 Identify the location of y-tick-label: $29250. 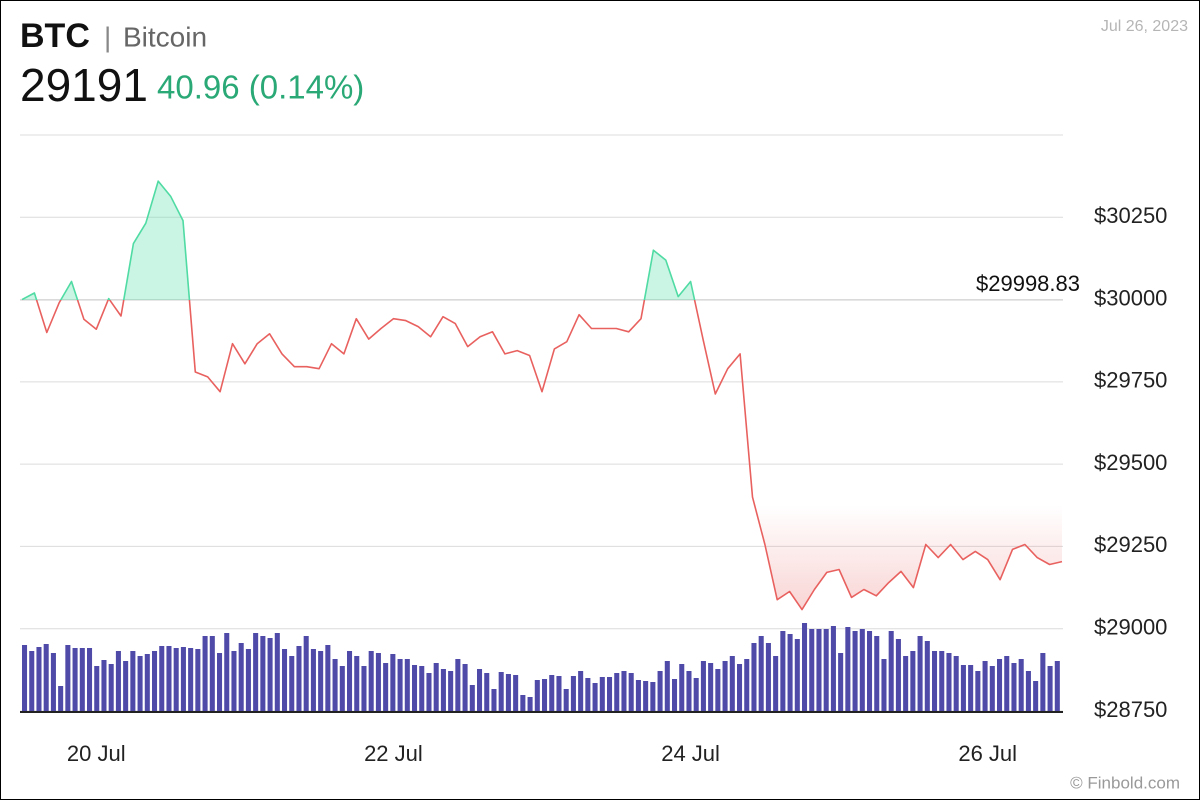
(1130, 544).